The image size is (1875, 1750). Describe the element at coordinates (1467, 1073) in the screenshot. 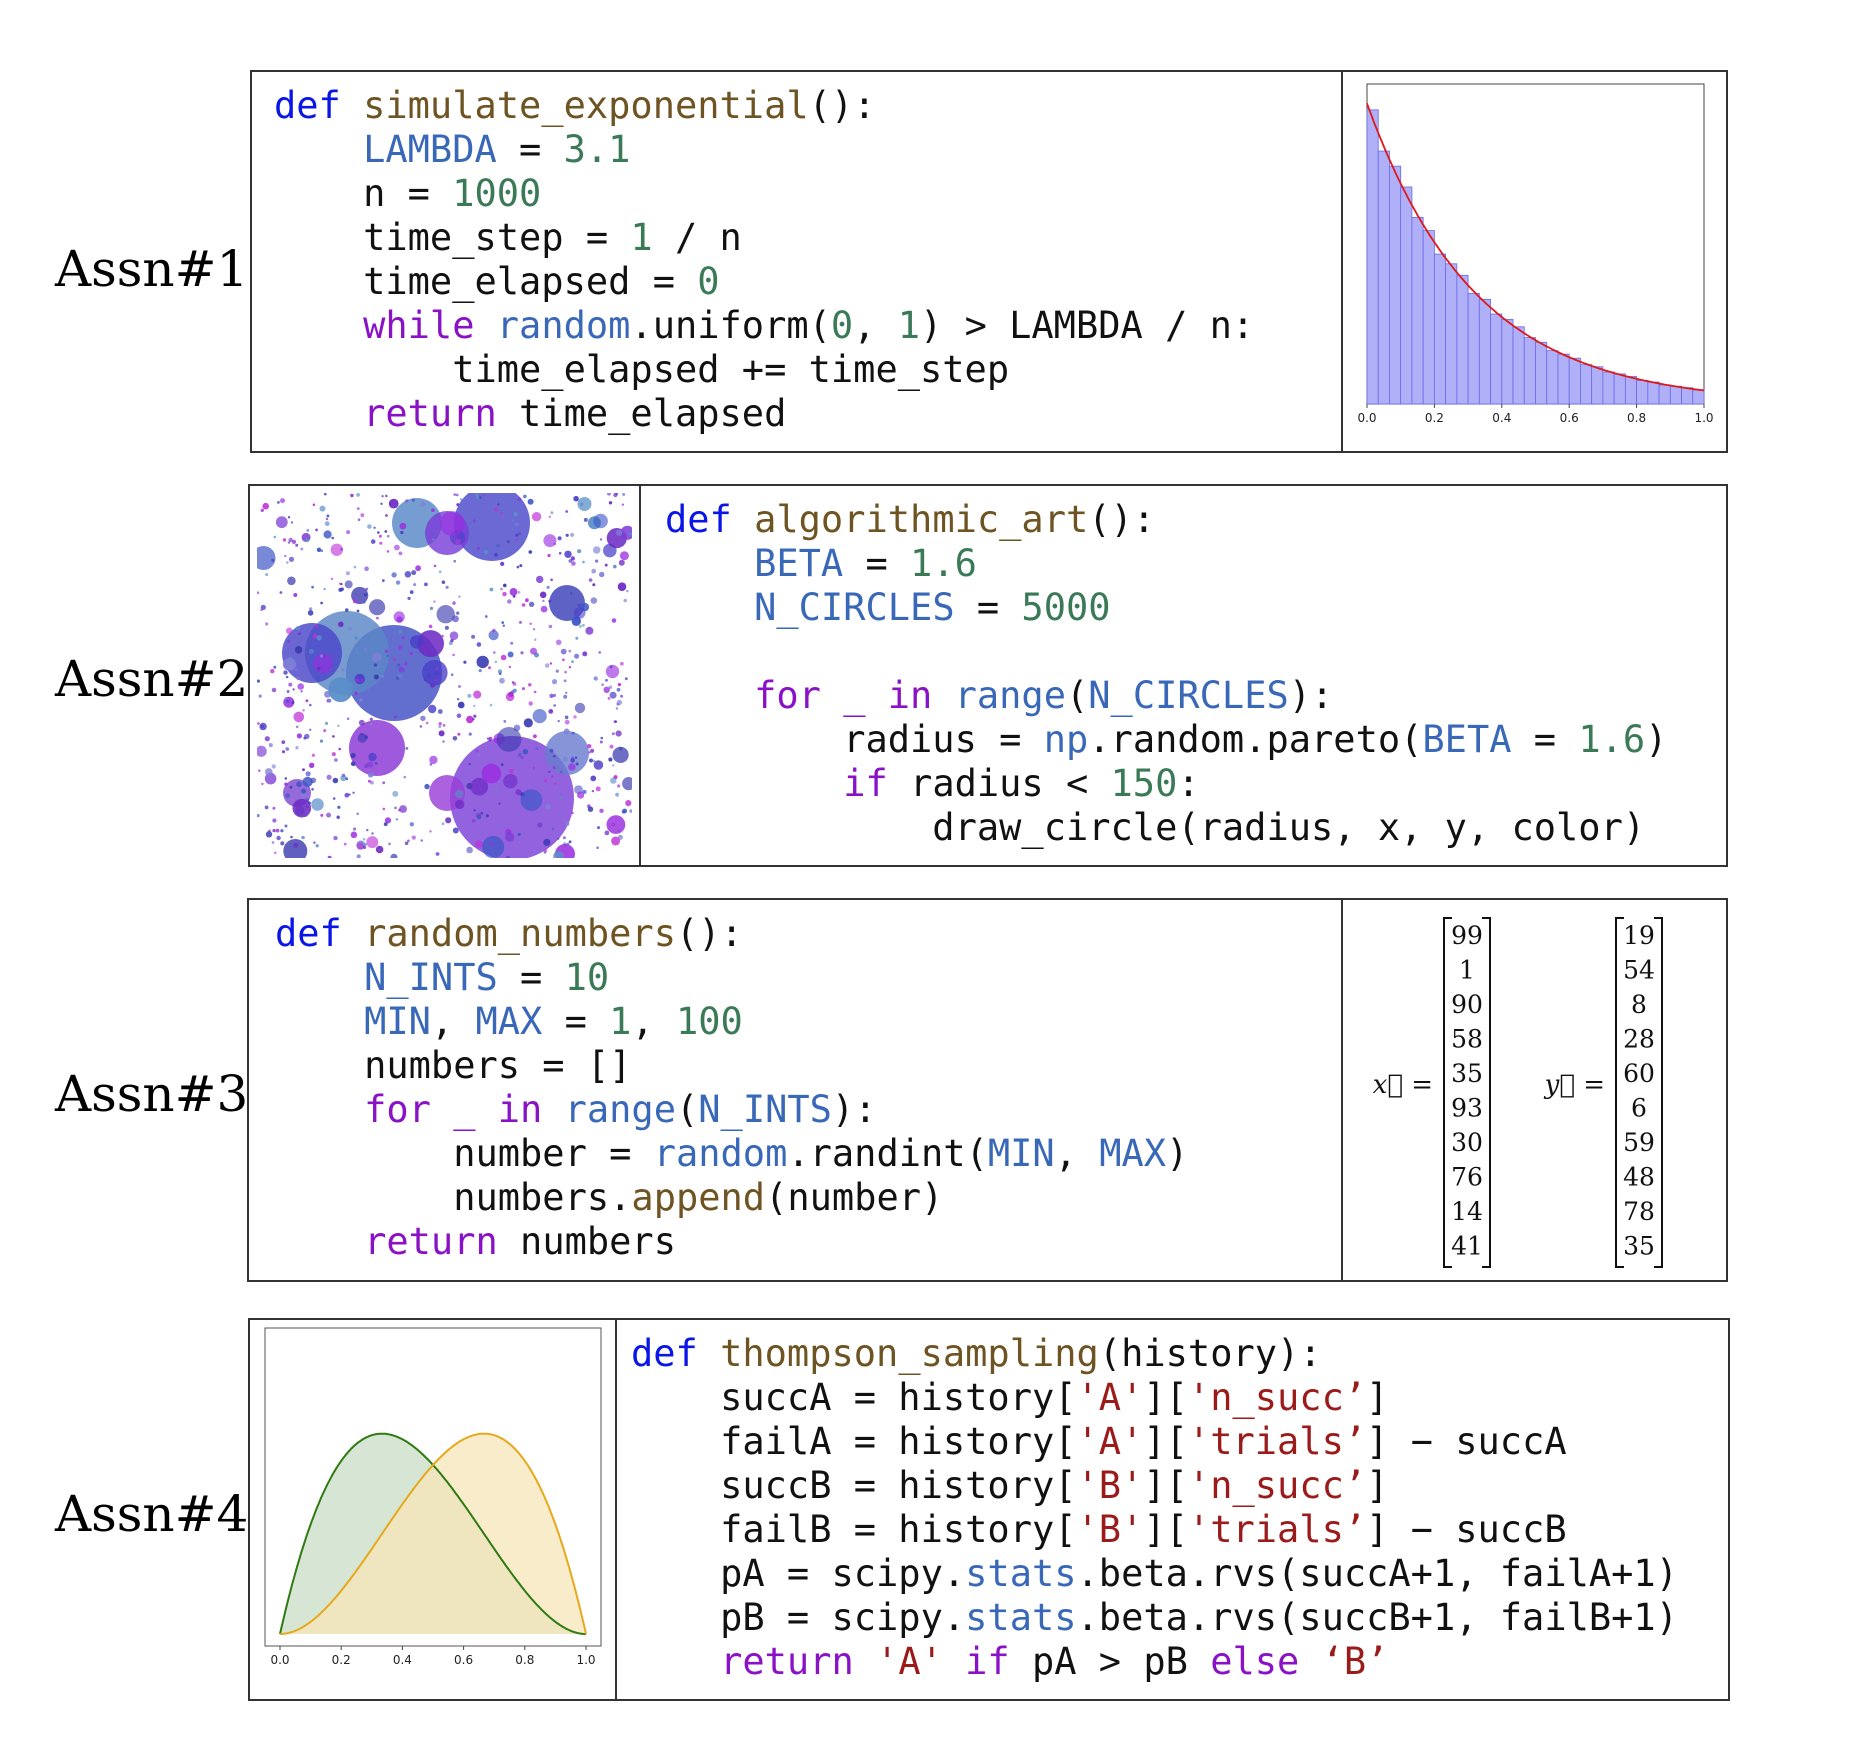

I see `x-vector-entry: 35` at that location.